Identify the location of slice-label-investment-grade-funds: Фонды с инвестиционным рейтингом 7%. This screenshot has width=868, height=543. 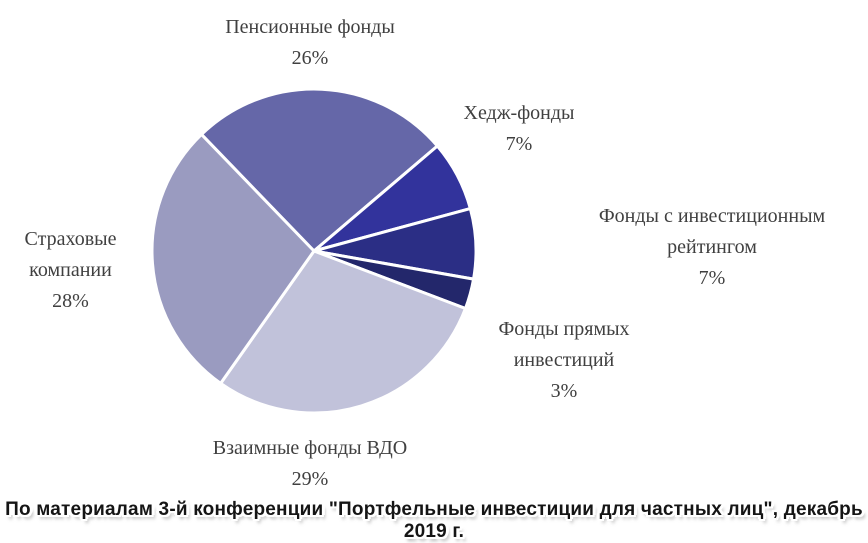
(712, 247).